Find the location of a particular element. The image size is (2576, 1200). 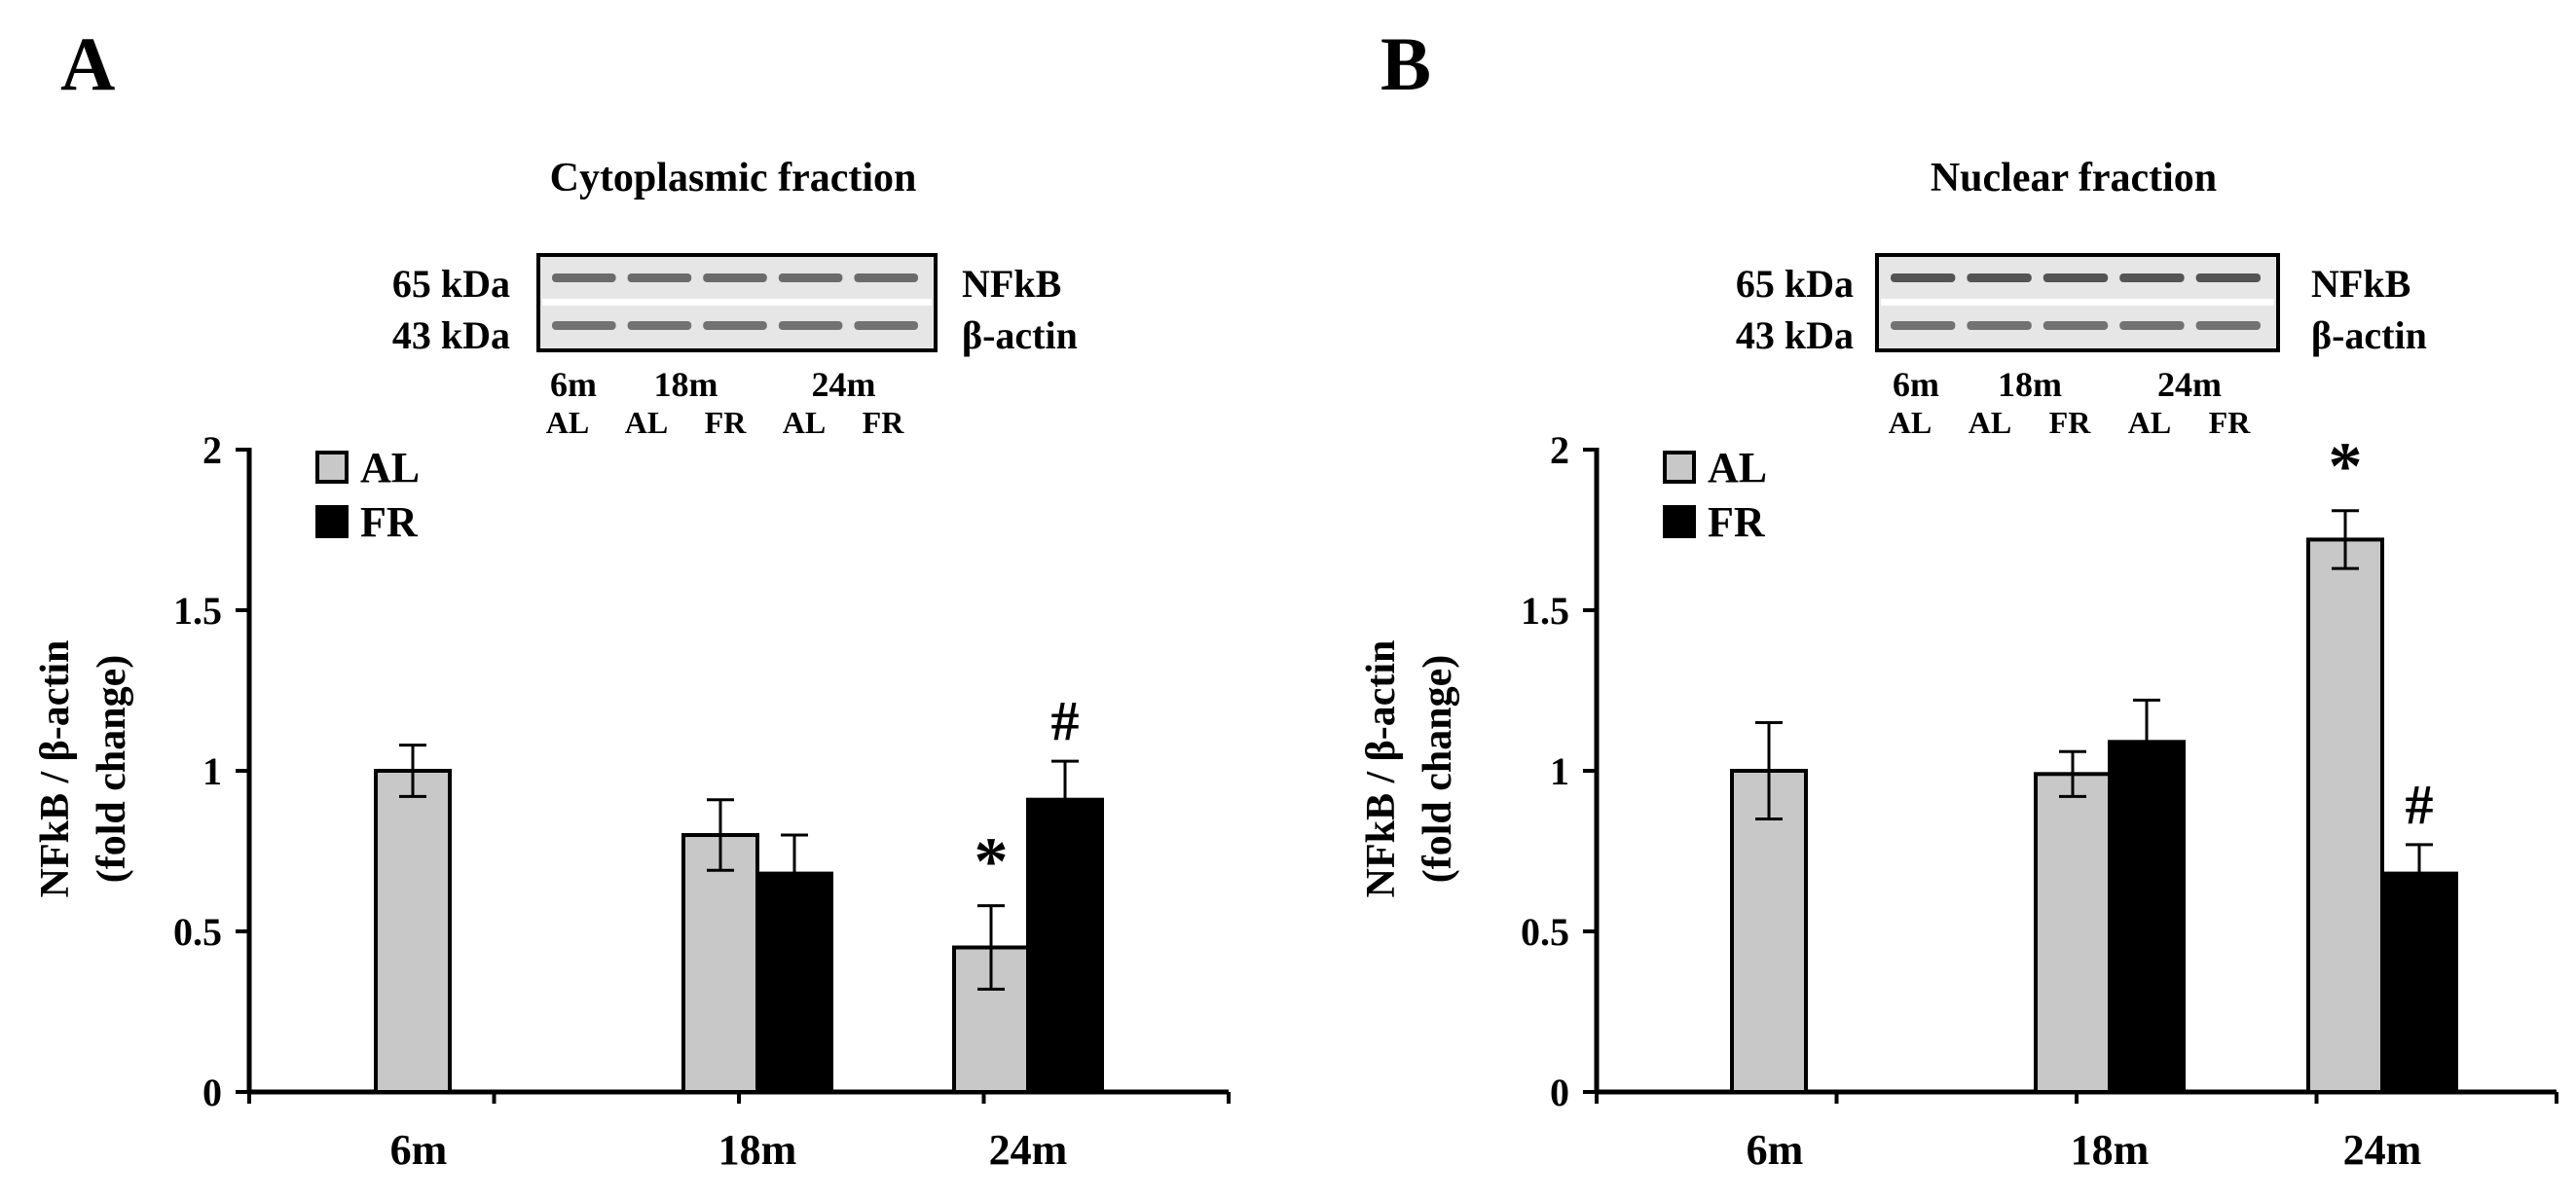

bar-al-6m is located at coordinates (413, 932).